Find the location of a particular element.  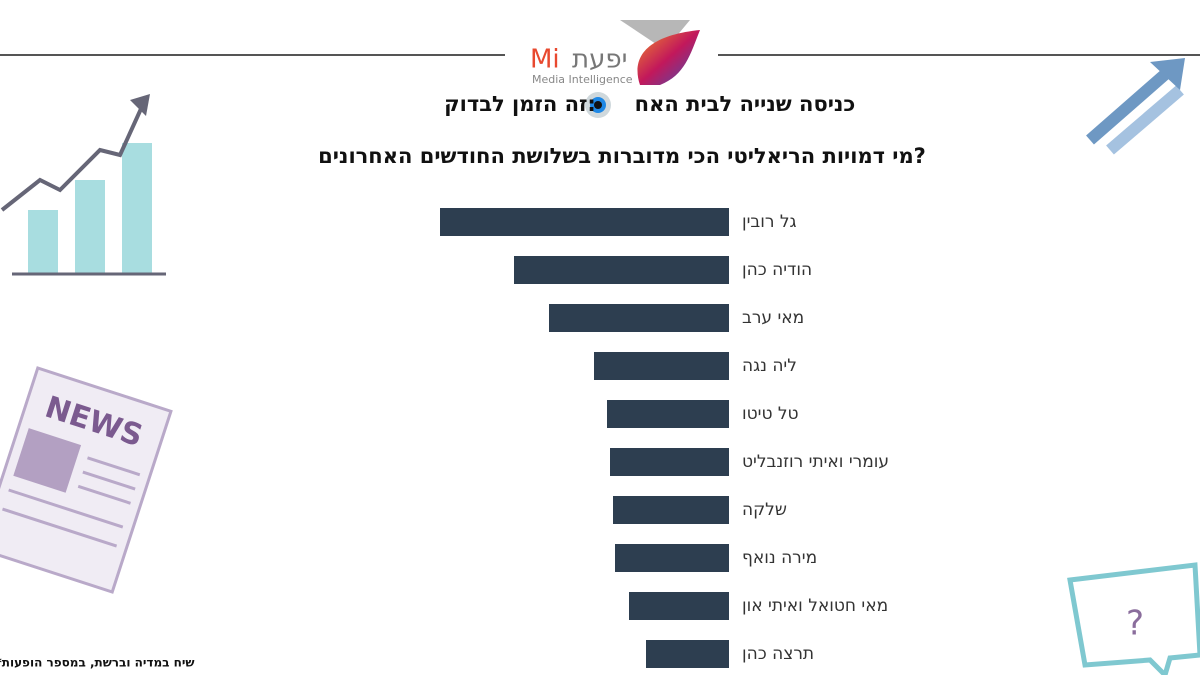

footnote: *שיח במדיה וברשת, במספר הופעות is located at coordinates (97, 663).